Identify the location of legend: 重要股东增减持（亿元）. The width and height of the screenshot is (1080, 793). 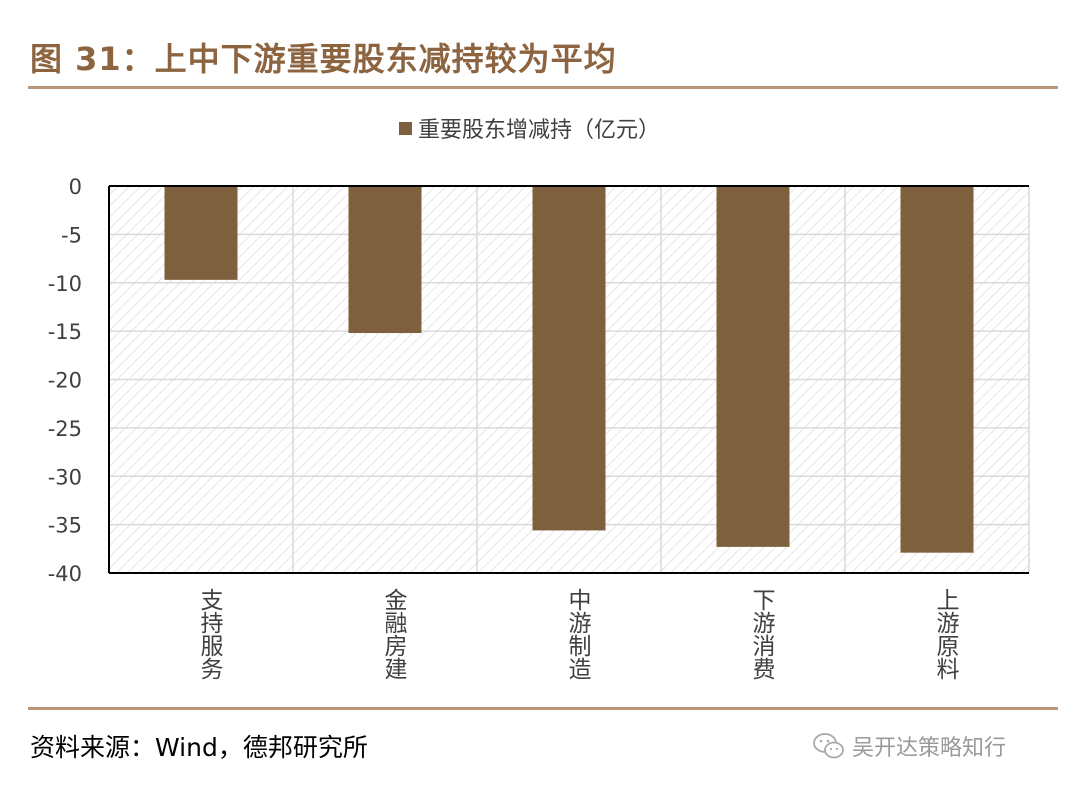
(529, 130).